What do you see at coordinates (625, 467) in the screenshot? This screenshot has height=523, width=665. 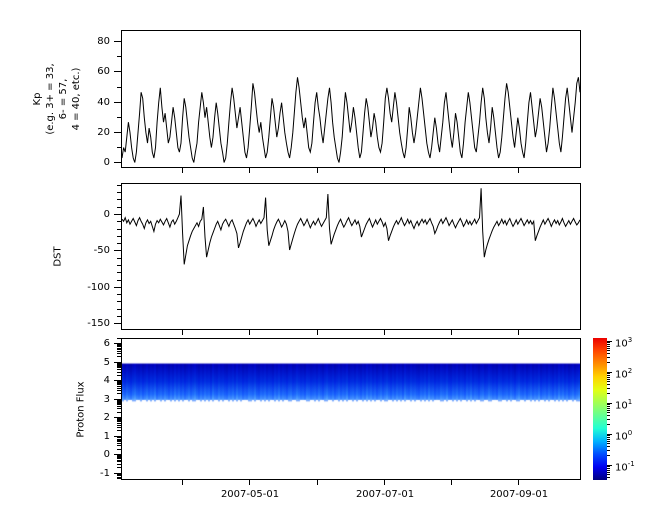 I see `colorbar-tick-label: 10⁻¹` at bounding box center [625, 467].